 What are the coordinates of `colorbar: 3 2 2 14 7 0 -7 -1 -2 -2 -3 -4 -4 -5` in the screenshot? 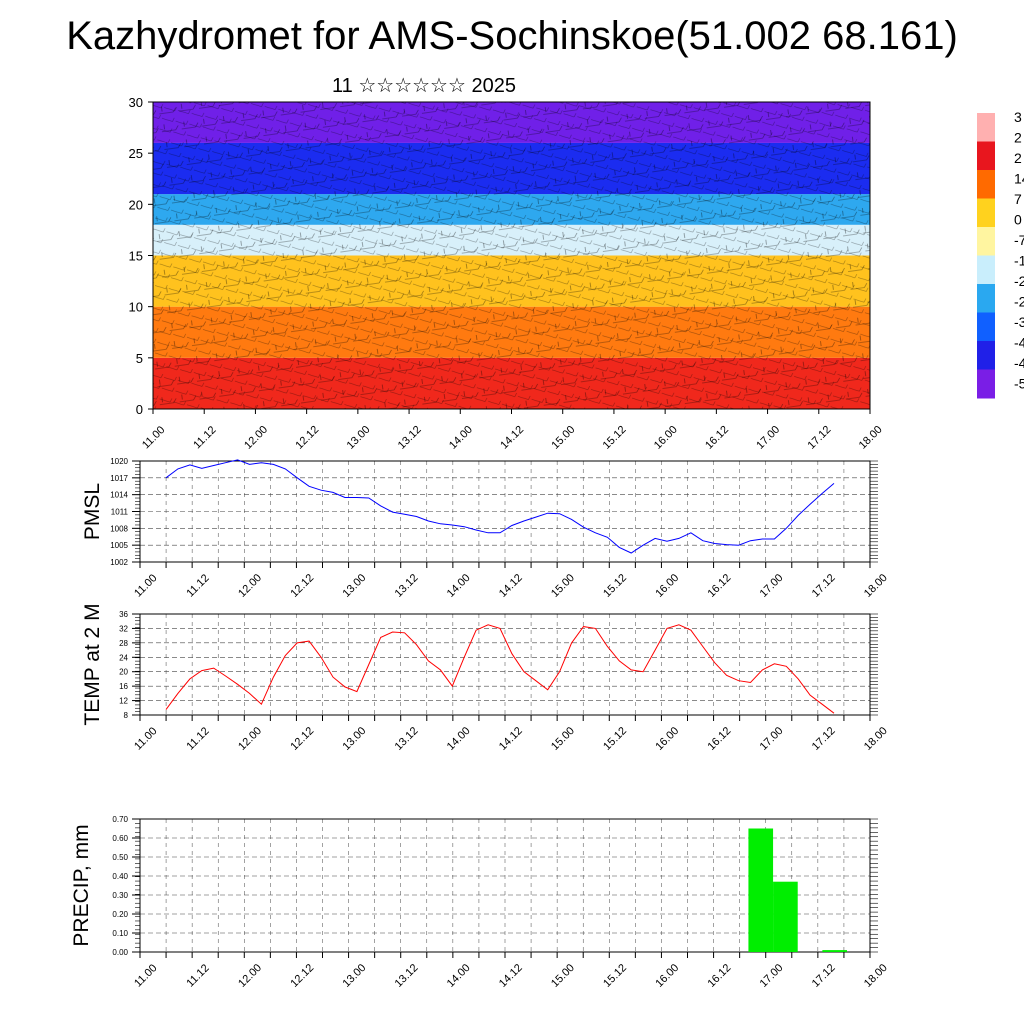 It's located at (1000, 254).